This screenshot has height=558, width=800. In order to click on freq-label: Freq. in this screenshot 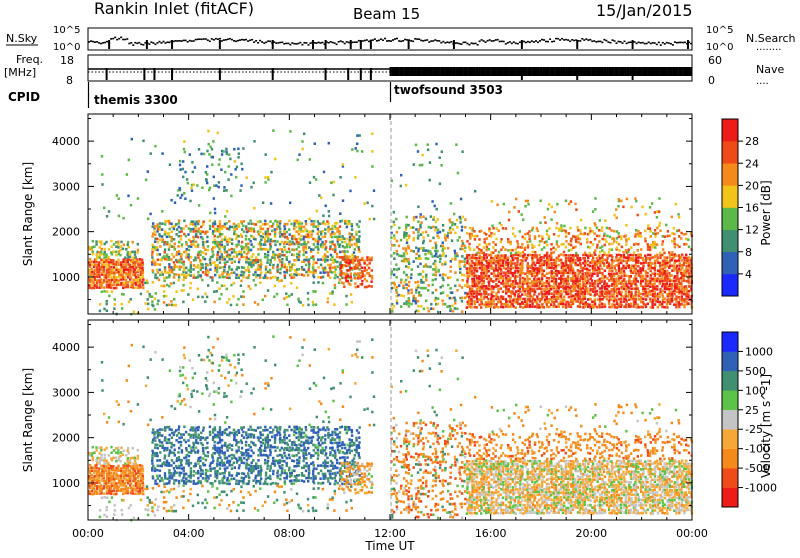, I will do `click(29, 59)`.